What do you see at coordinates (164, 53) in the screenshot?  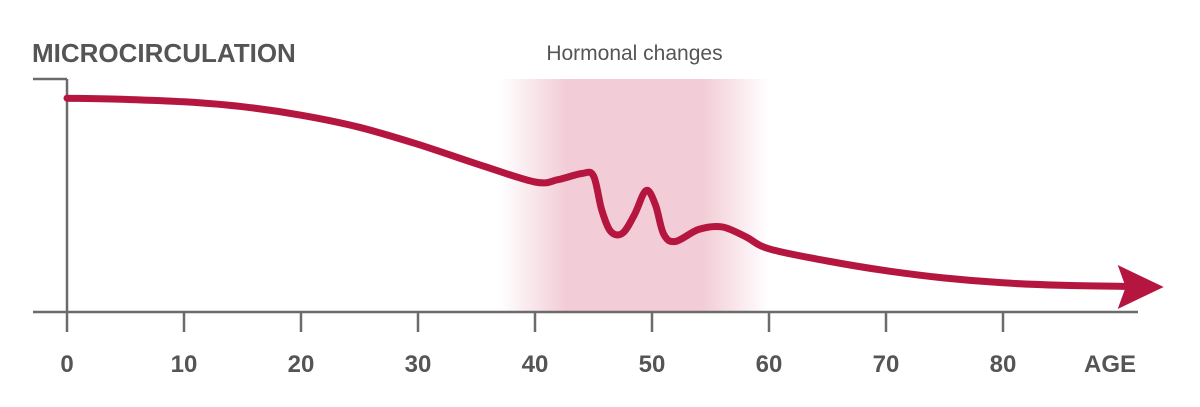 I see `y-axis-label: MICROCIRCULATION` at bounding box center [164, 53].